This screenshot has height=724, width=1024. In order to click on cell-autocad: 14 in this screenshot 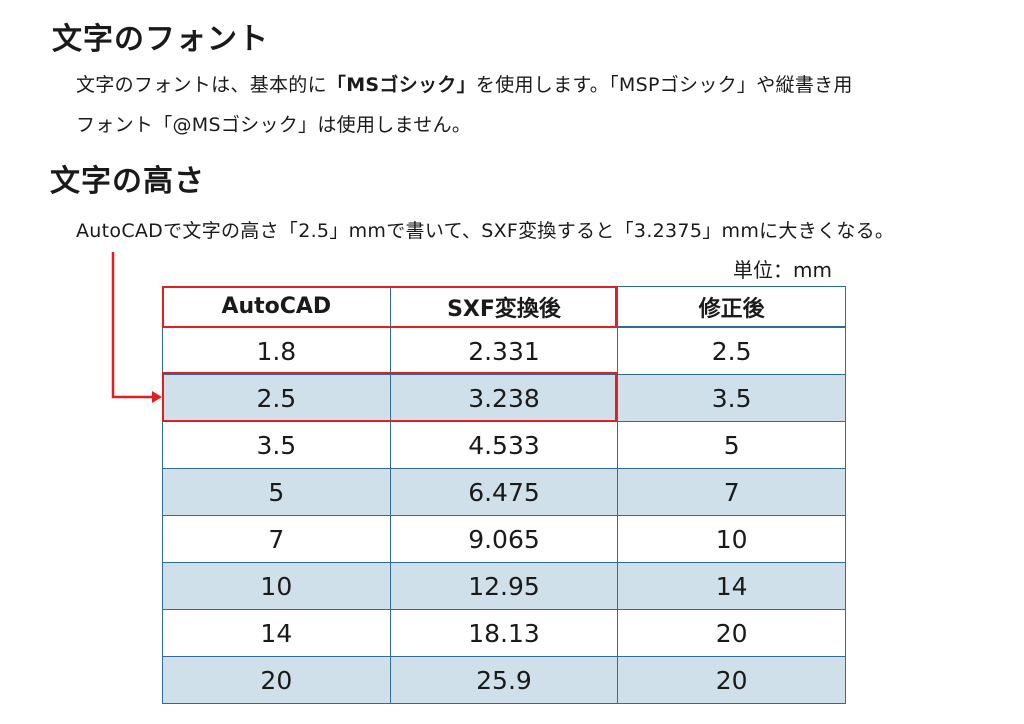, I will do `click(276, 633)`.